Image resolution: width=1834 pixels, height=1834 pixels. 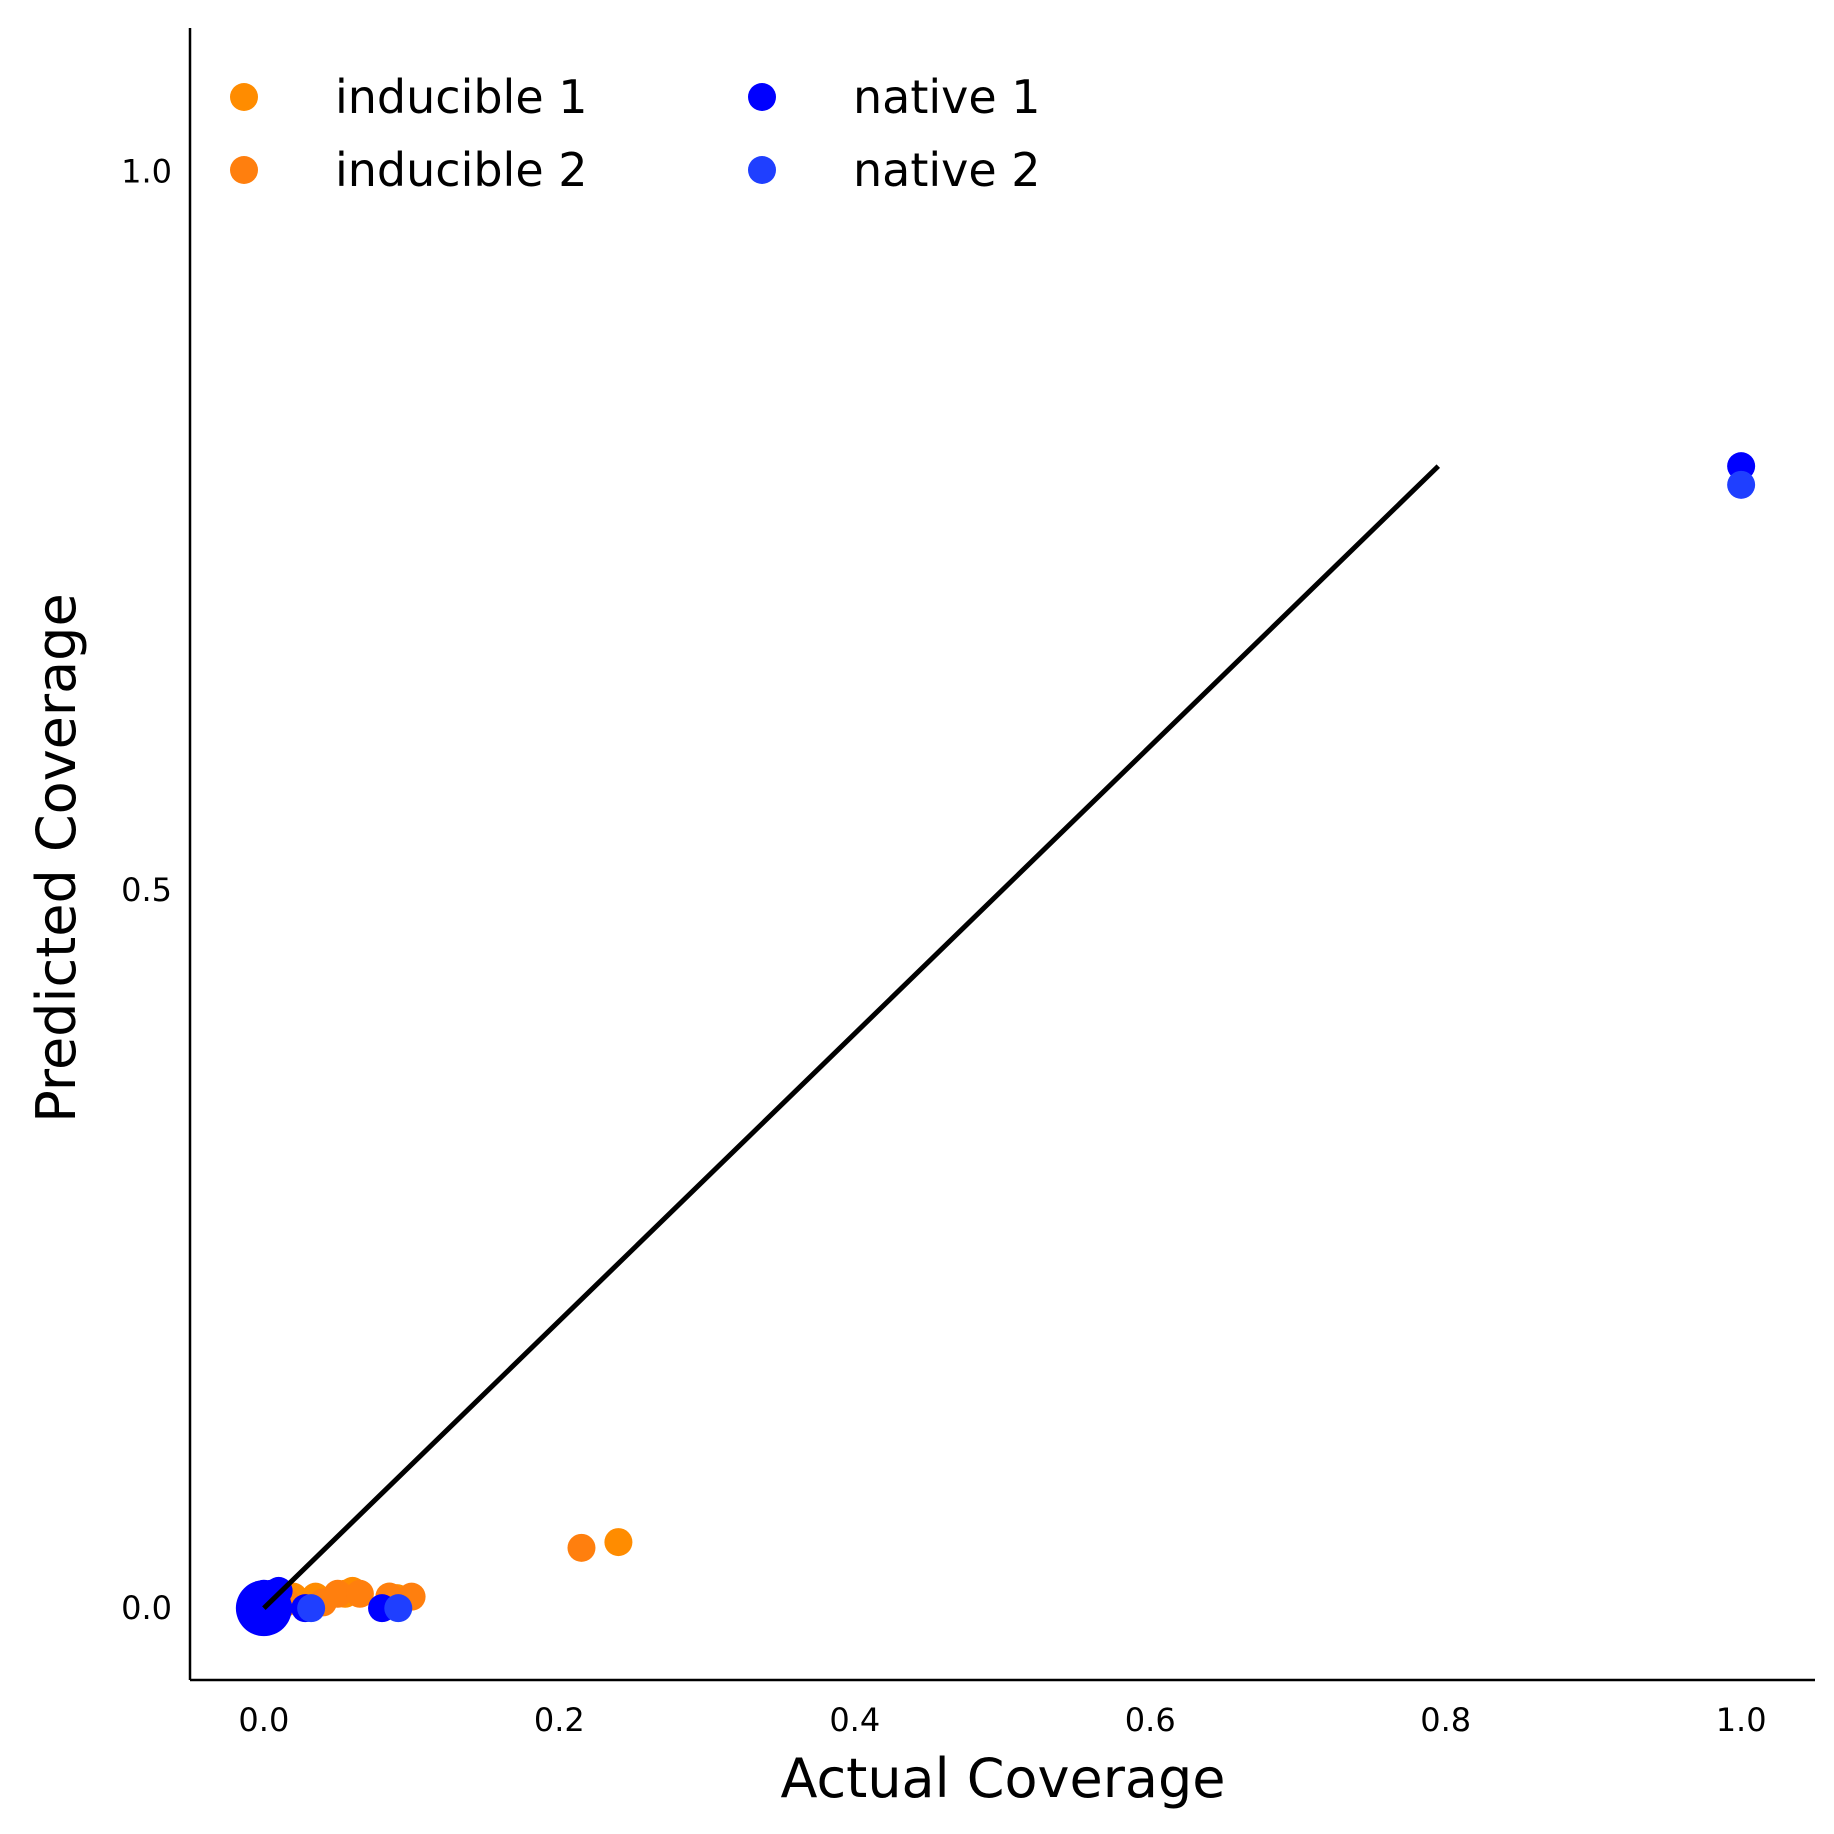 I want to click on y-tick-label: 1.0, so click(x=146, y=172).